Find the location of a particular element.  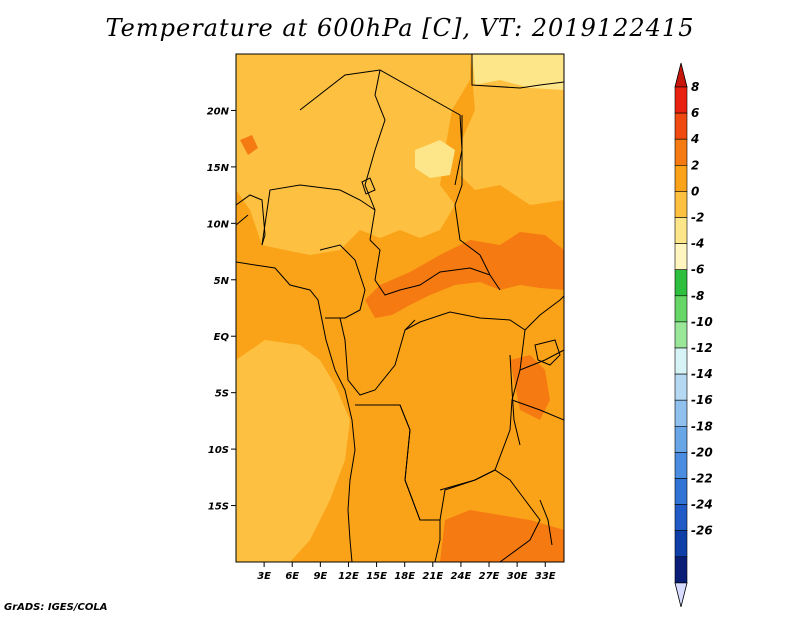

colorbar-label: -14 is located at coordinates (702, 374).